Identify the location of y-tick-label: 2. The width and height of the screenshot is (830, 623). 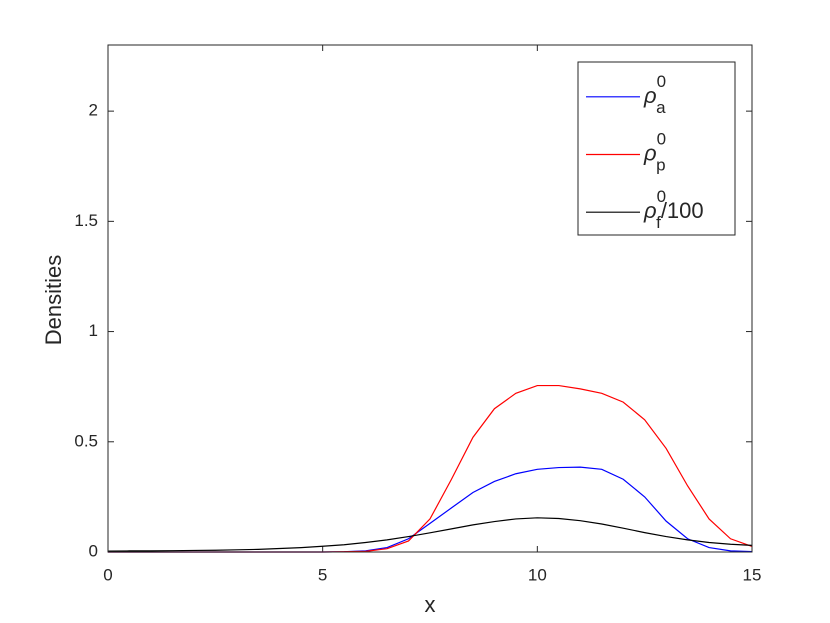
(93, 110).